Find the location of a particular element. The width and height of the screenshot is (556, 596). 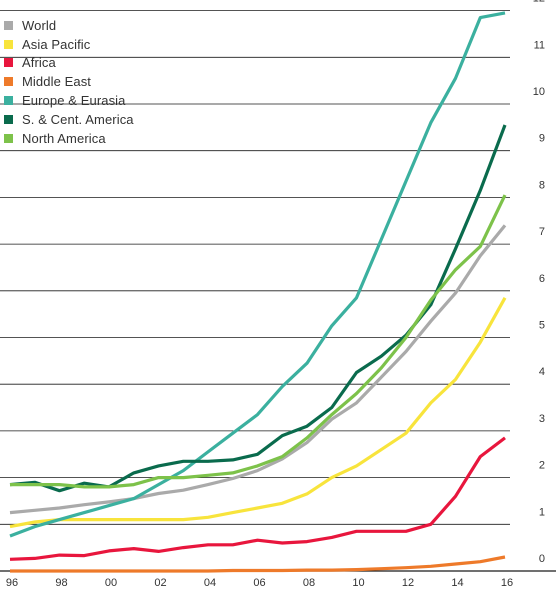

y-tick-label: 0 is located at coordinates (542, 559).